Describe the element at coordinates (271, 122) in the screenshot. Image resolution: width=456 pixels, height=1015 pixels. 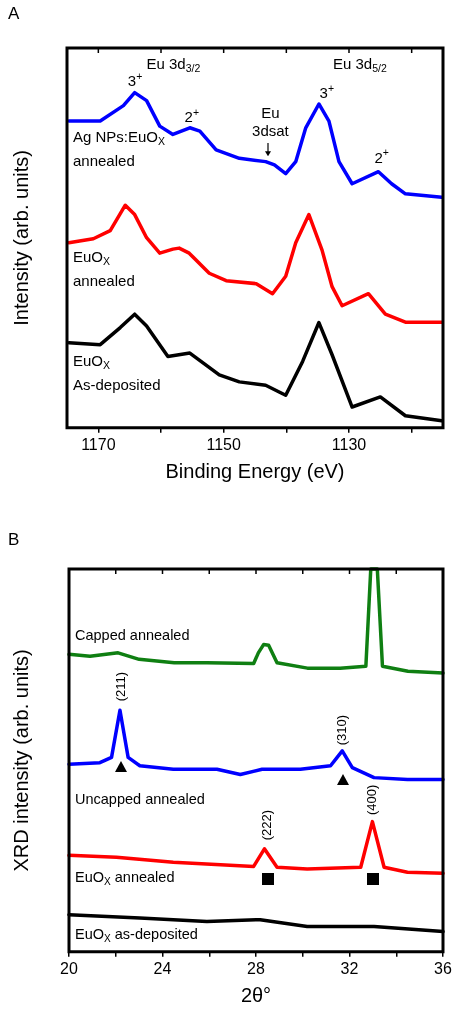
I see `annotation: Eu 3dsat` at that location.